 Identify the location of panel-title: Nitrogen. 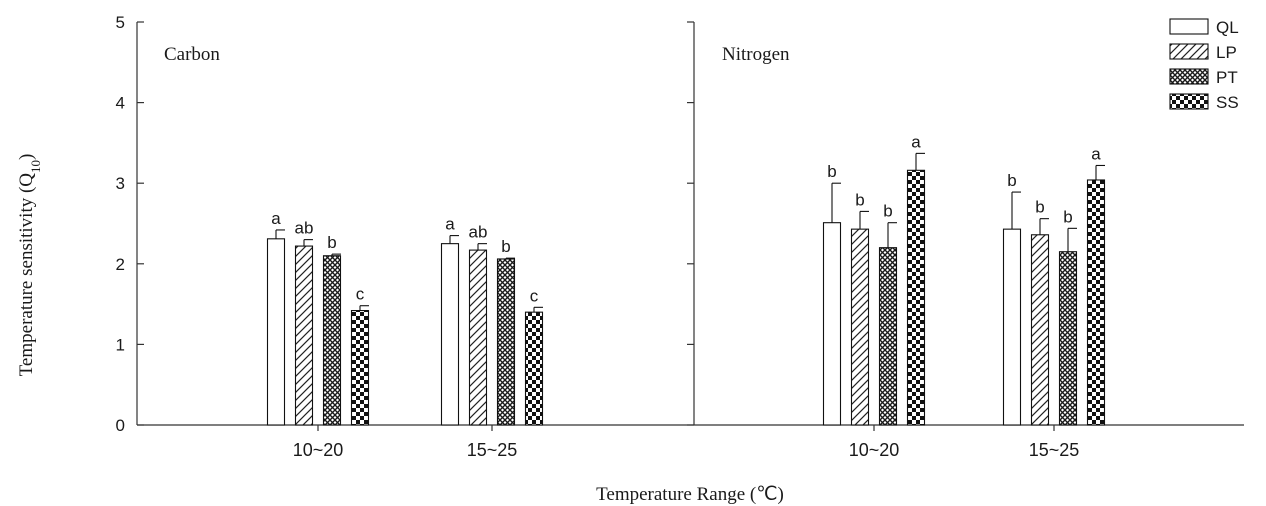
(756, 54).